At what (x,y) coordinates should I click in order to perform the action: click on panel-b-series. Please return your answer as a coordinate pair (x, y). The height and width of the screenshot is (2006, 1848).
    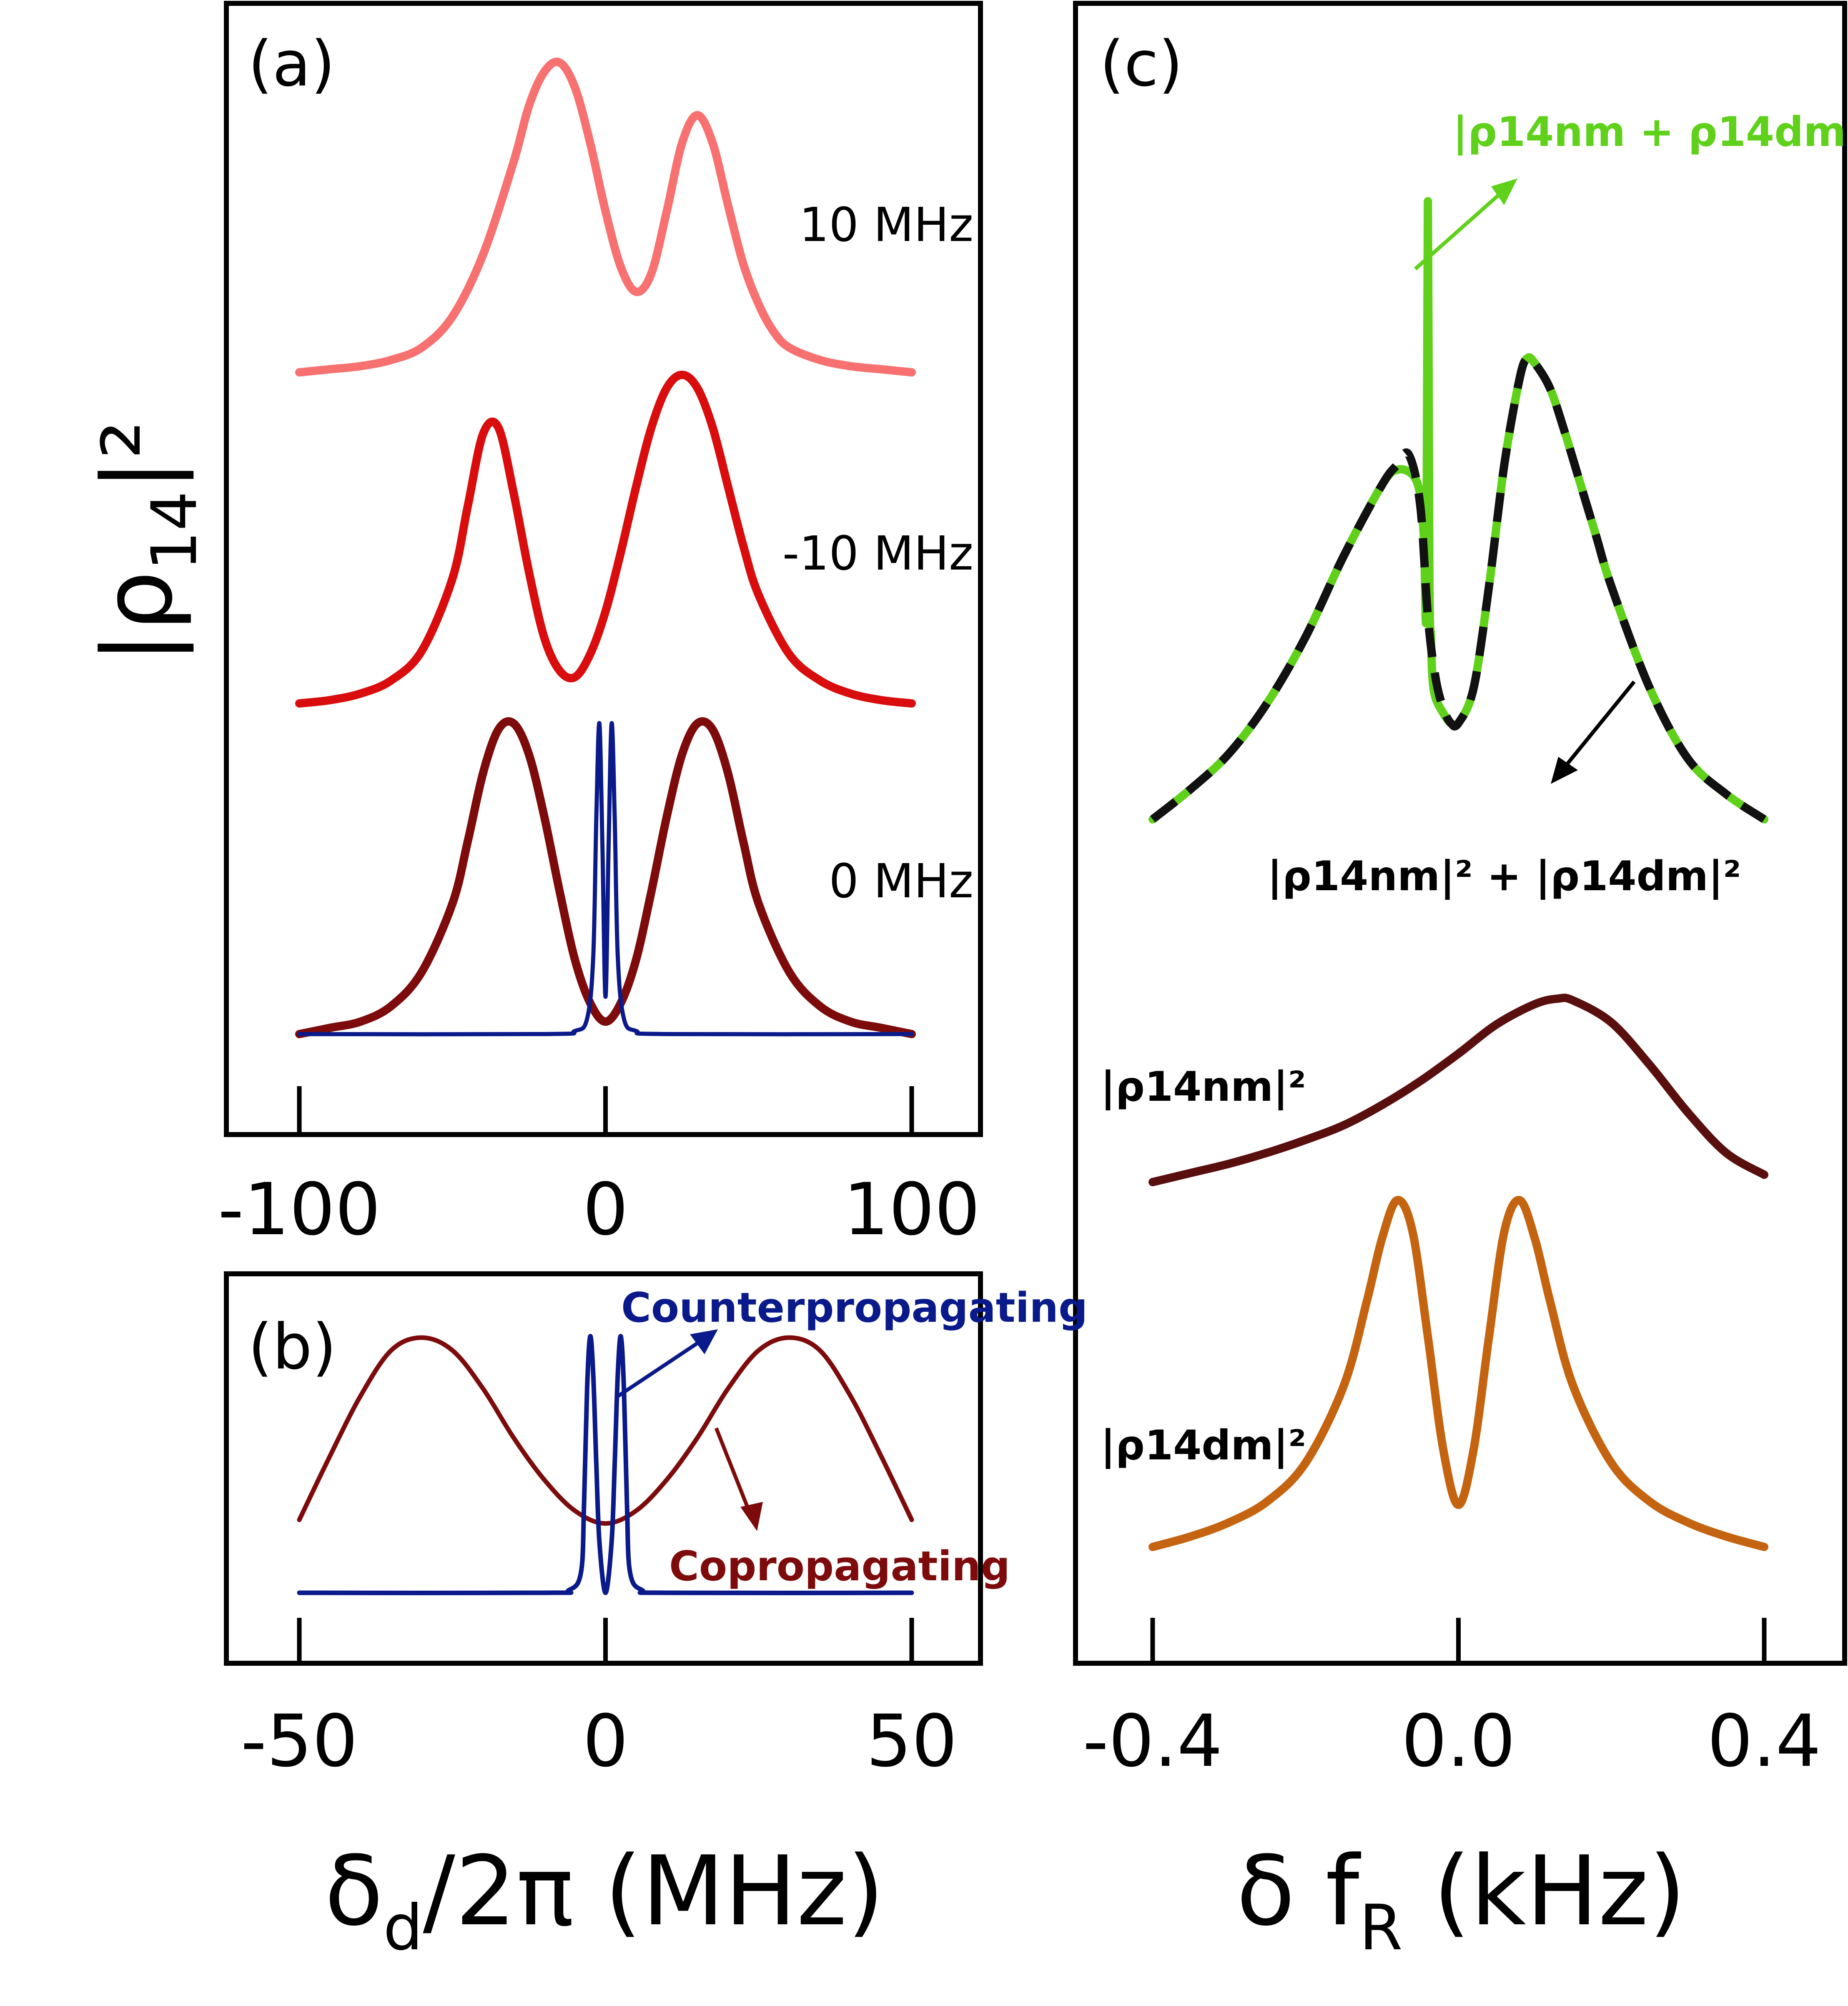
    Looking at the image, I should click on (605, 1464).